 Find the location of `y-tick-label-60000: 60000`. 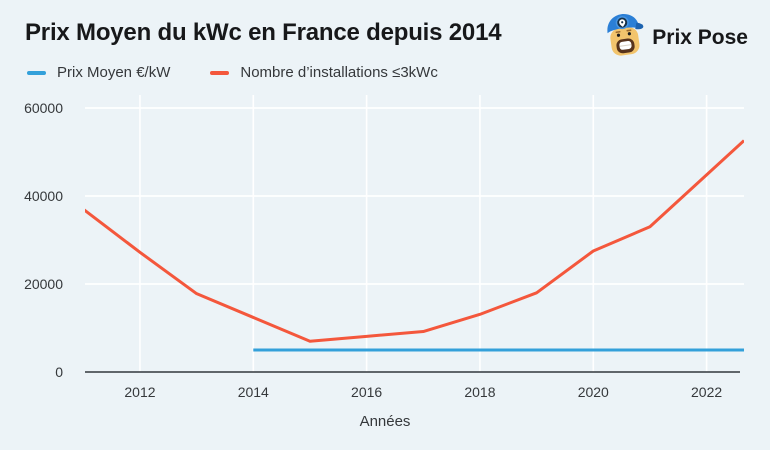

y-tick-label-60000: 60000 is located at coordinates (43, 108).